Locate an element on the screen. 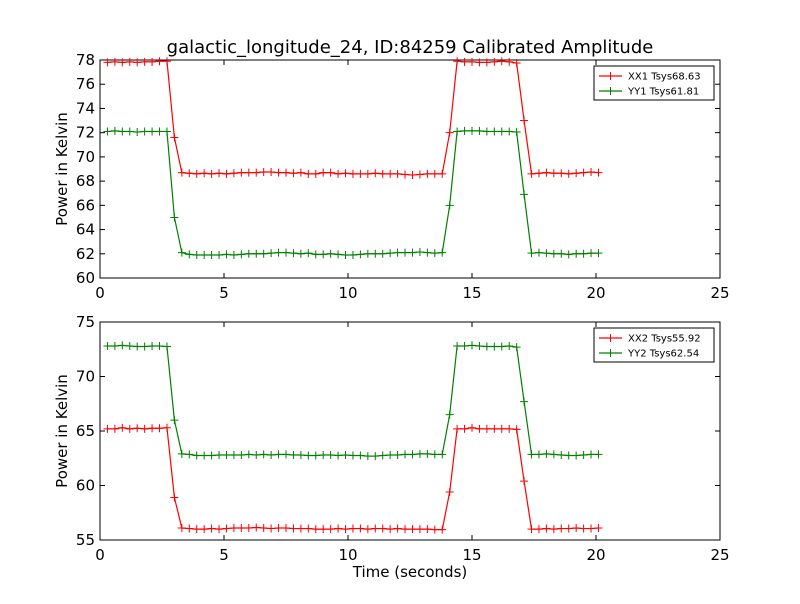  x-tick-label: 25 is located at coordinates (719, 293).